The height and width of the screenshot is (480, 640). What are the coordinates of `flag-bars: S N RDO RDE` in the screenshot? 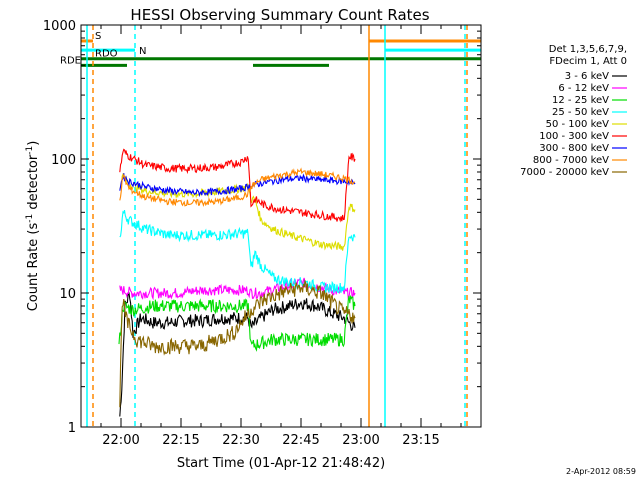 It's located at (270, 49).